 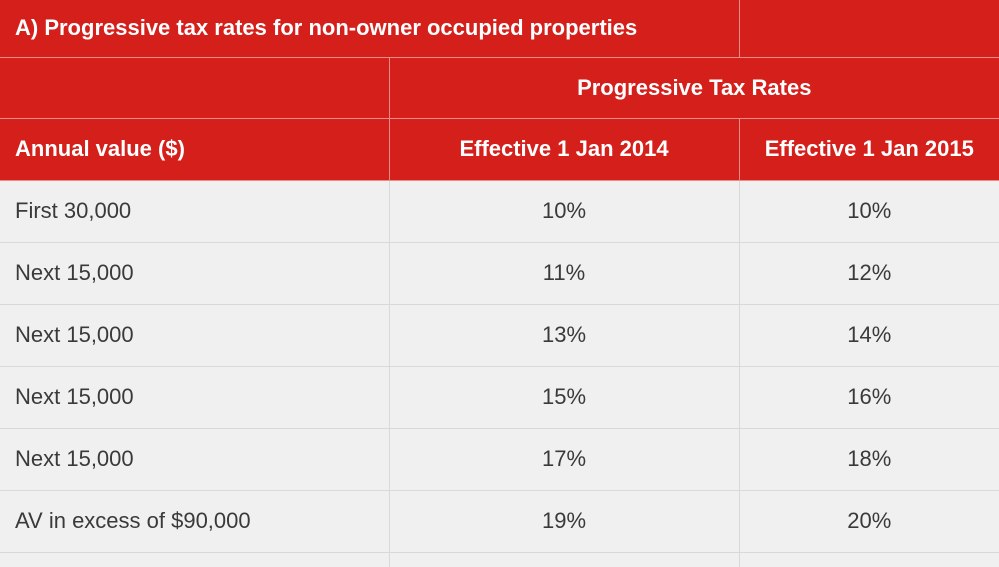 What do you see at coordinates (869, 273) in the screenshot?
I see `rate-2015-cell: 12%` at bounding box center [869, 273].